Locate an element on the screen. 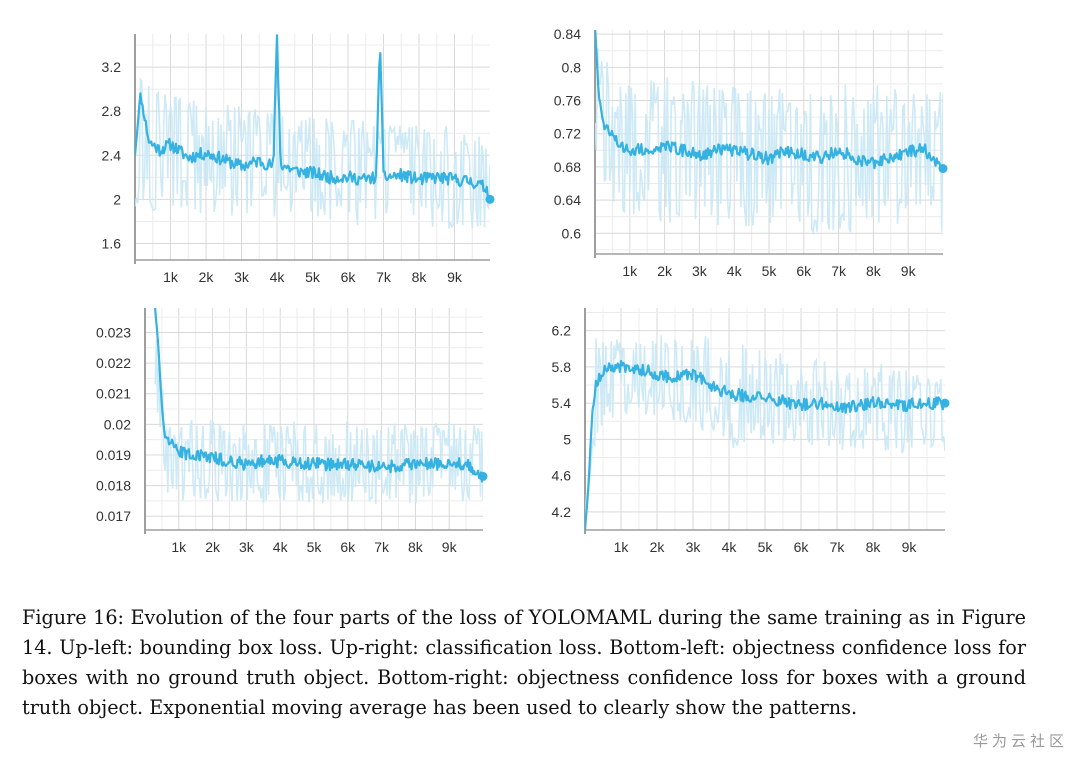 This screenshot has width=1080, height=767. y-tick-label: 0.018 is located at coordinates (113, 486).